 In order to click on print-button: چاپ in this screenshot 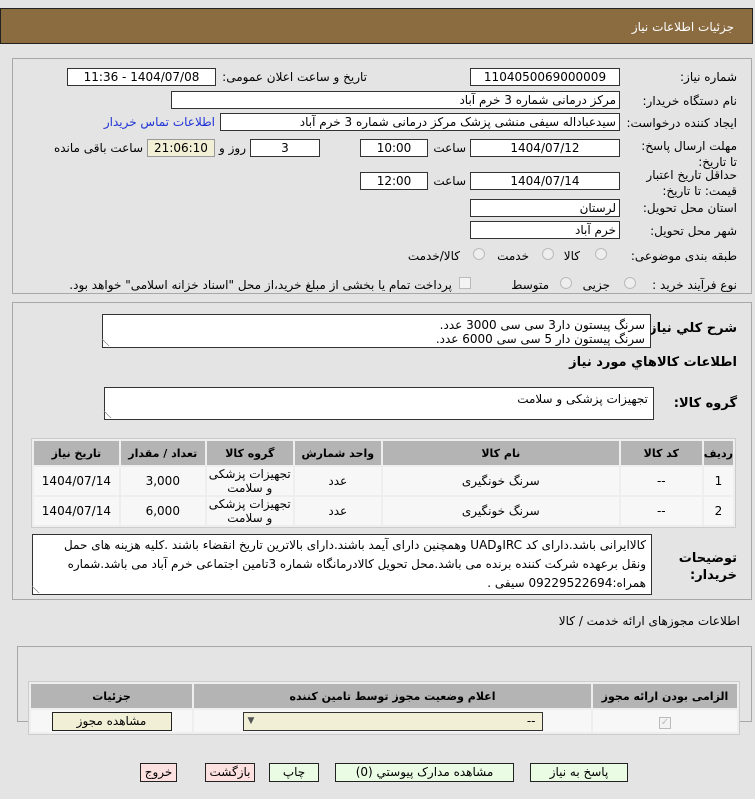, I will do `click(294, 772)`.